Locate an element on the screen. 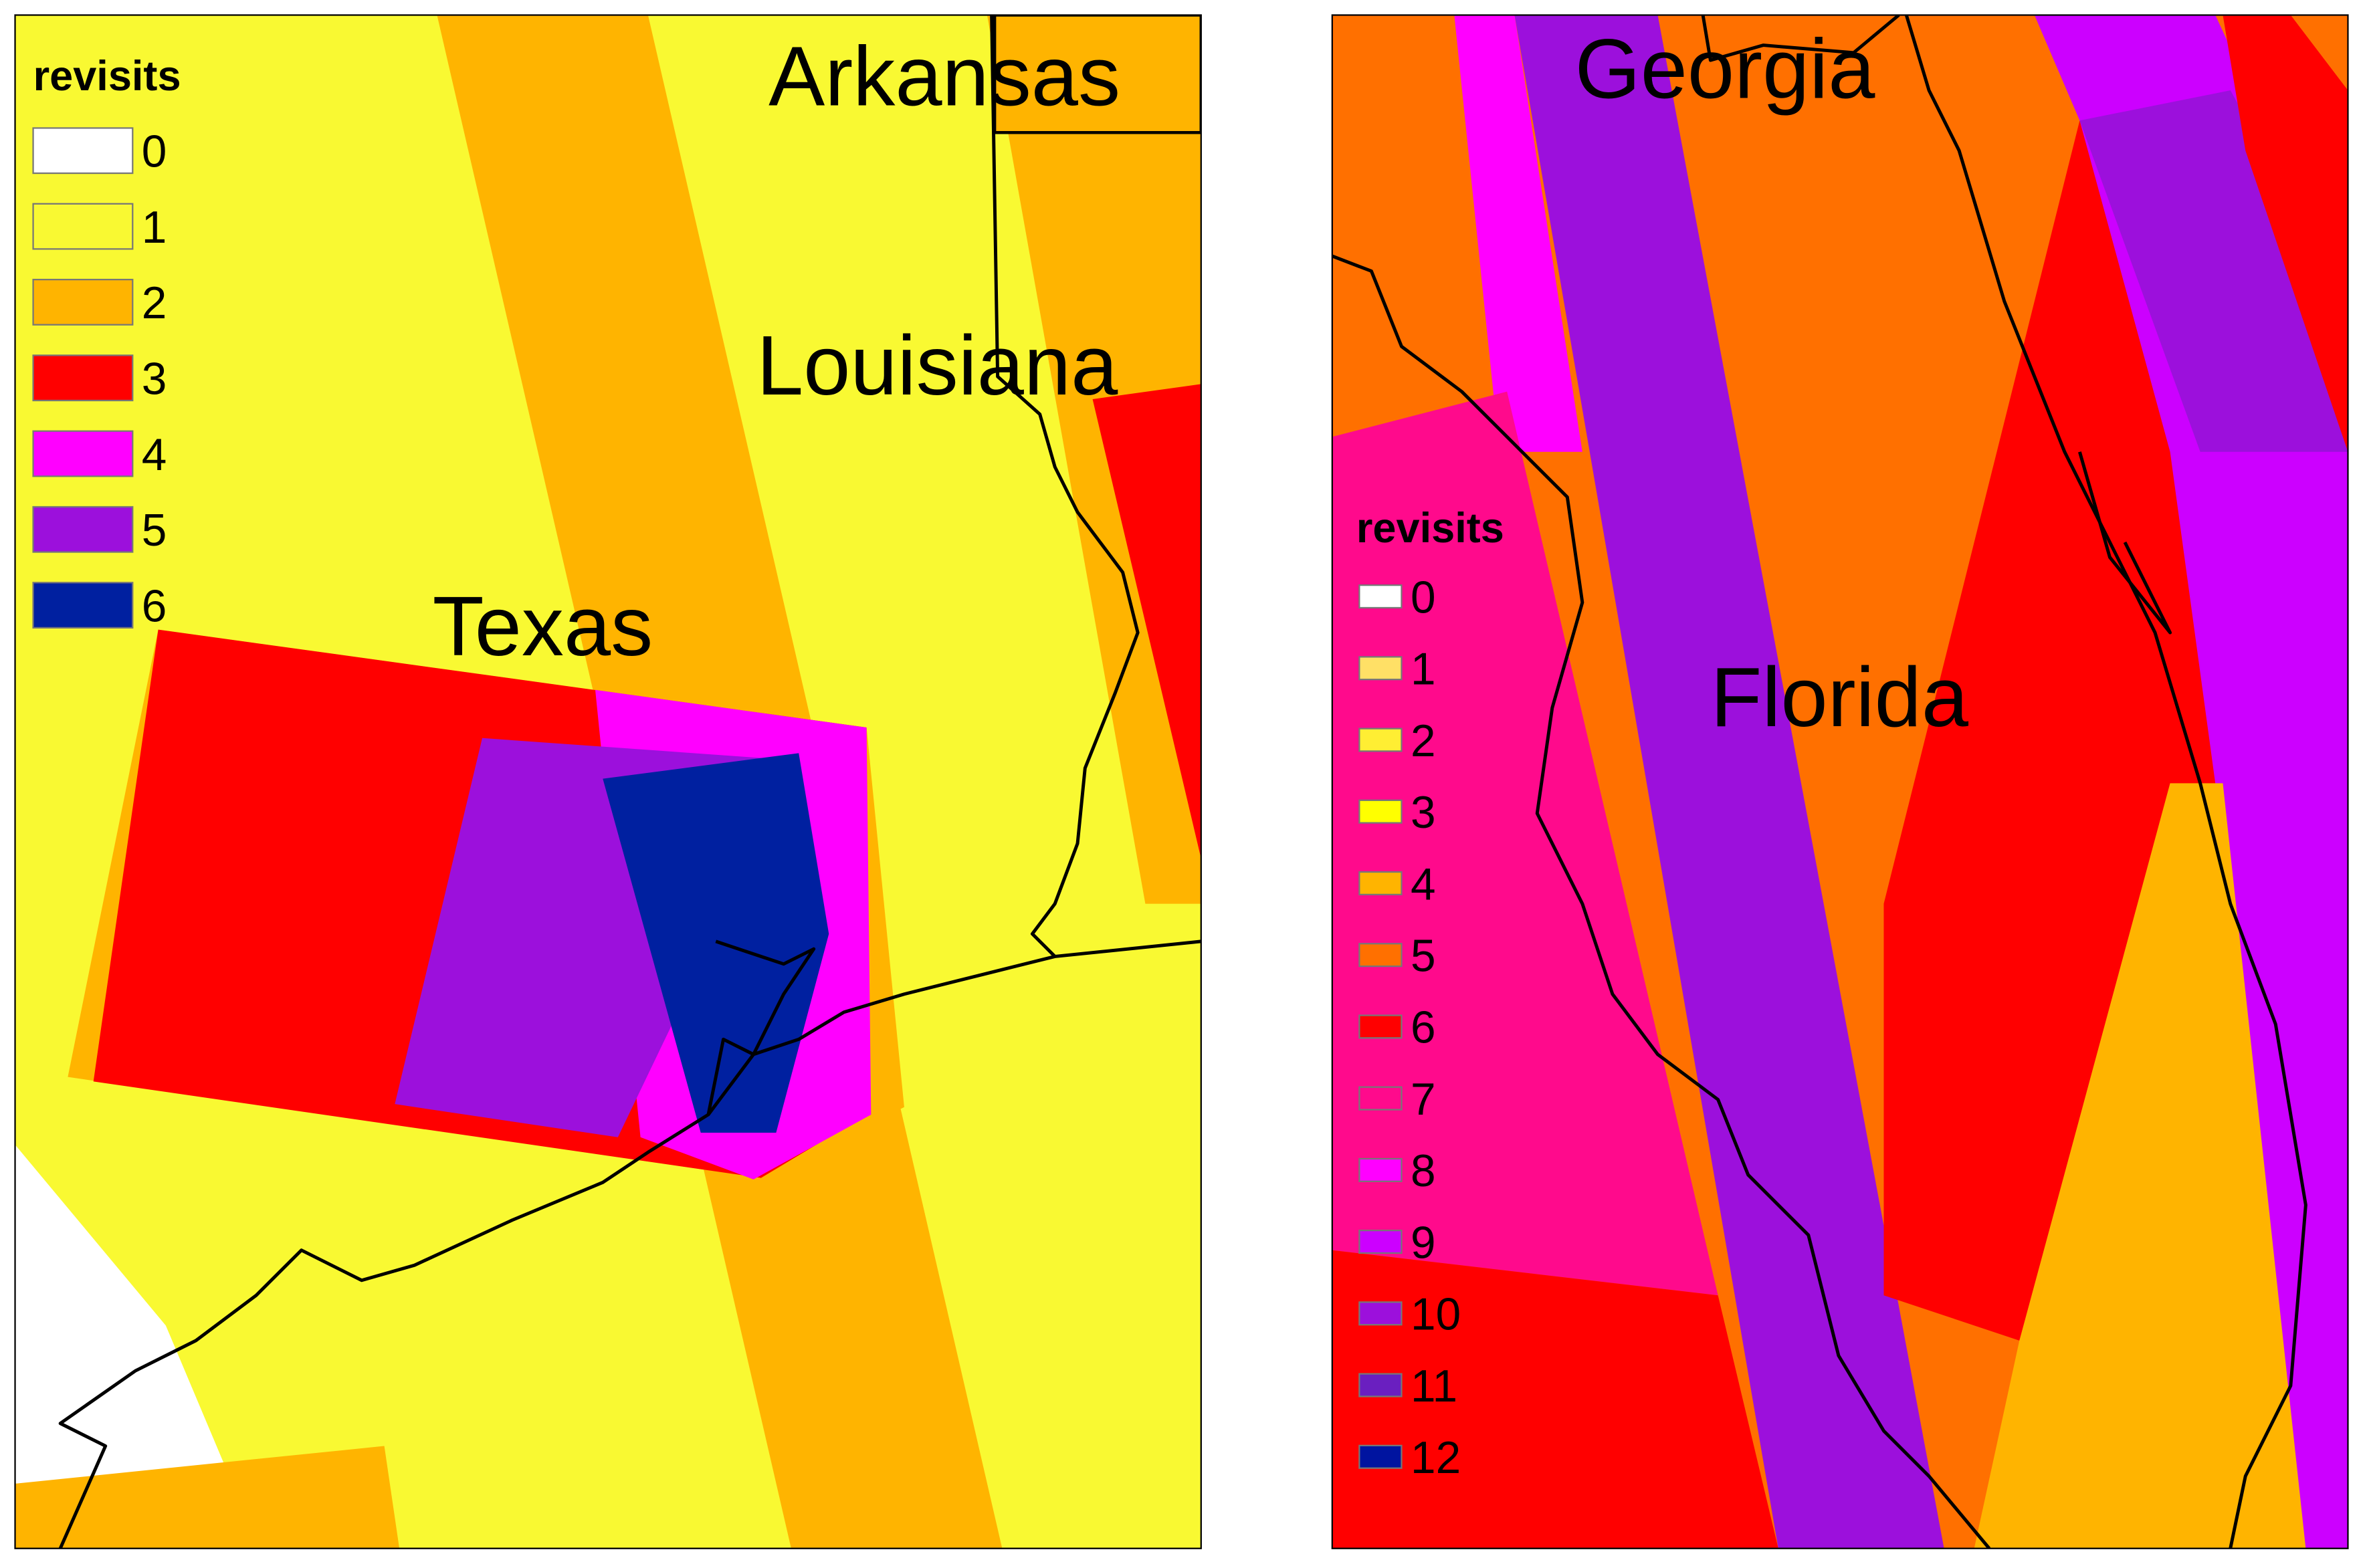 The width and height of the screenshot is (2363, 1568). legend: 0 1 2 3 4 5 6 is located at coordinates (100, 379).